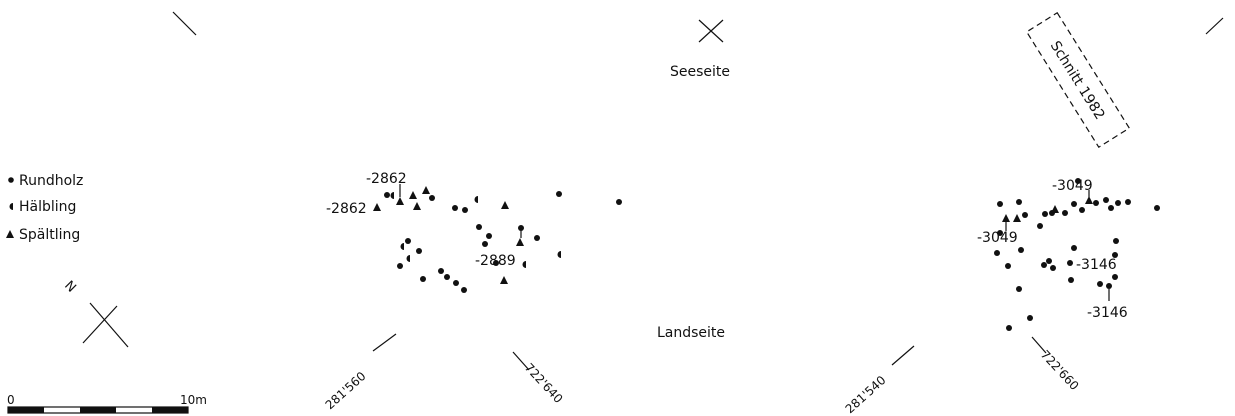  What do you see at coordinates (51, 181) in the screenshot?
I see `legend-rundholz: Rundholz` at bounding box center [51, 181].